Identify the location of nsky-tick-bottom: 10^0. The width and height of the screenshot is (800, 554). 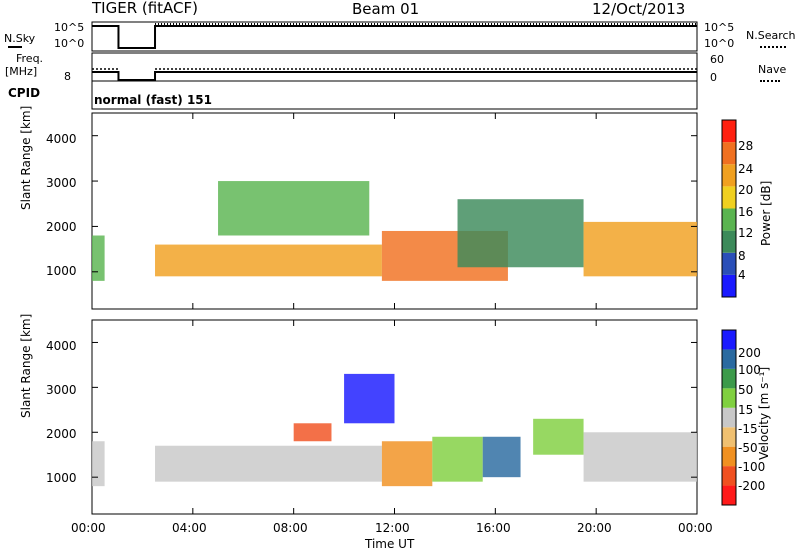
(69, 43).